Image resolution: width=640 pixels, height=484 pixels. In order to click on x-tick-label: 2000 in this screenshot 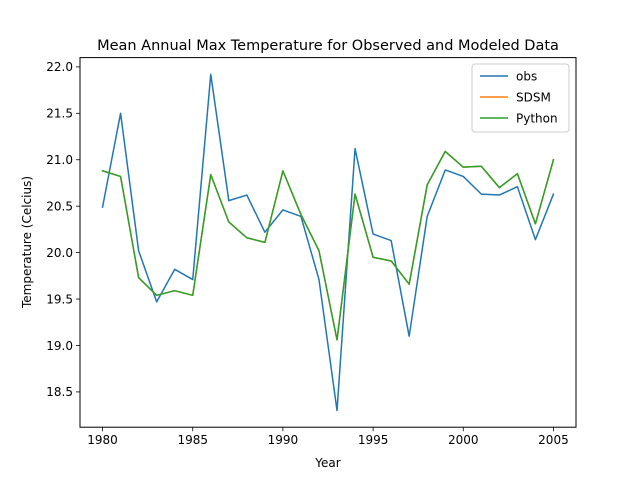, I will do `click(463, 440)`.